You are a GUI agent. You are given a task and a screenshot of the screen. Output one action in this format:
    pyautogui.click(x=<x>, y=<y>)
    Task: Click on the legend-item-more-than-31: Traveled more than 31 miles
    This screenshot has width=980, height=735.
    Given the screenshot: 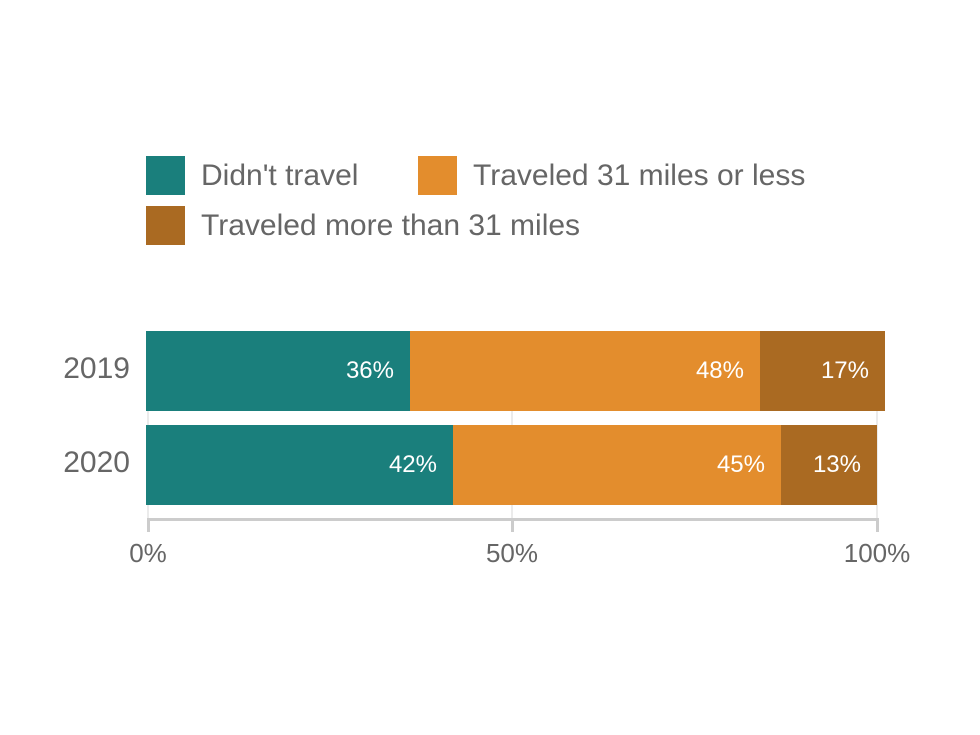 What is the action you would take?
    pyautogui.click(x=363, y=225)
    